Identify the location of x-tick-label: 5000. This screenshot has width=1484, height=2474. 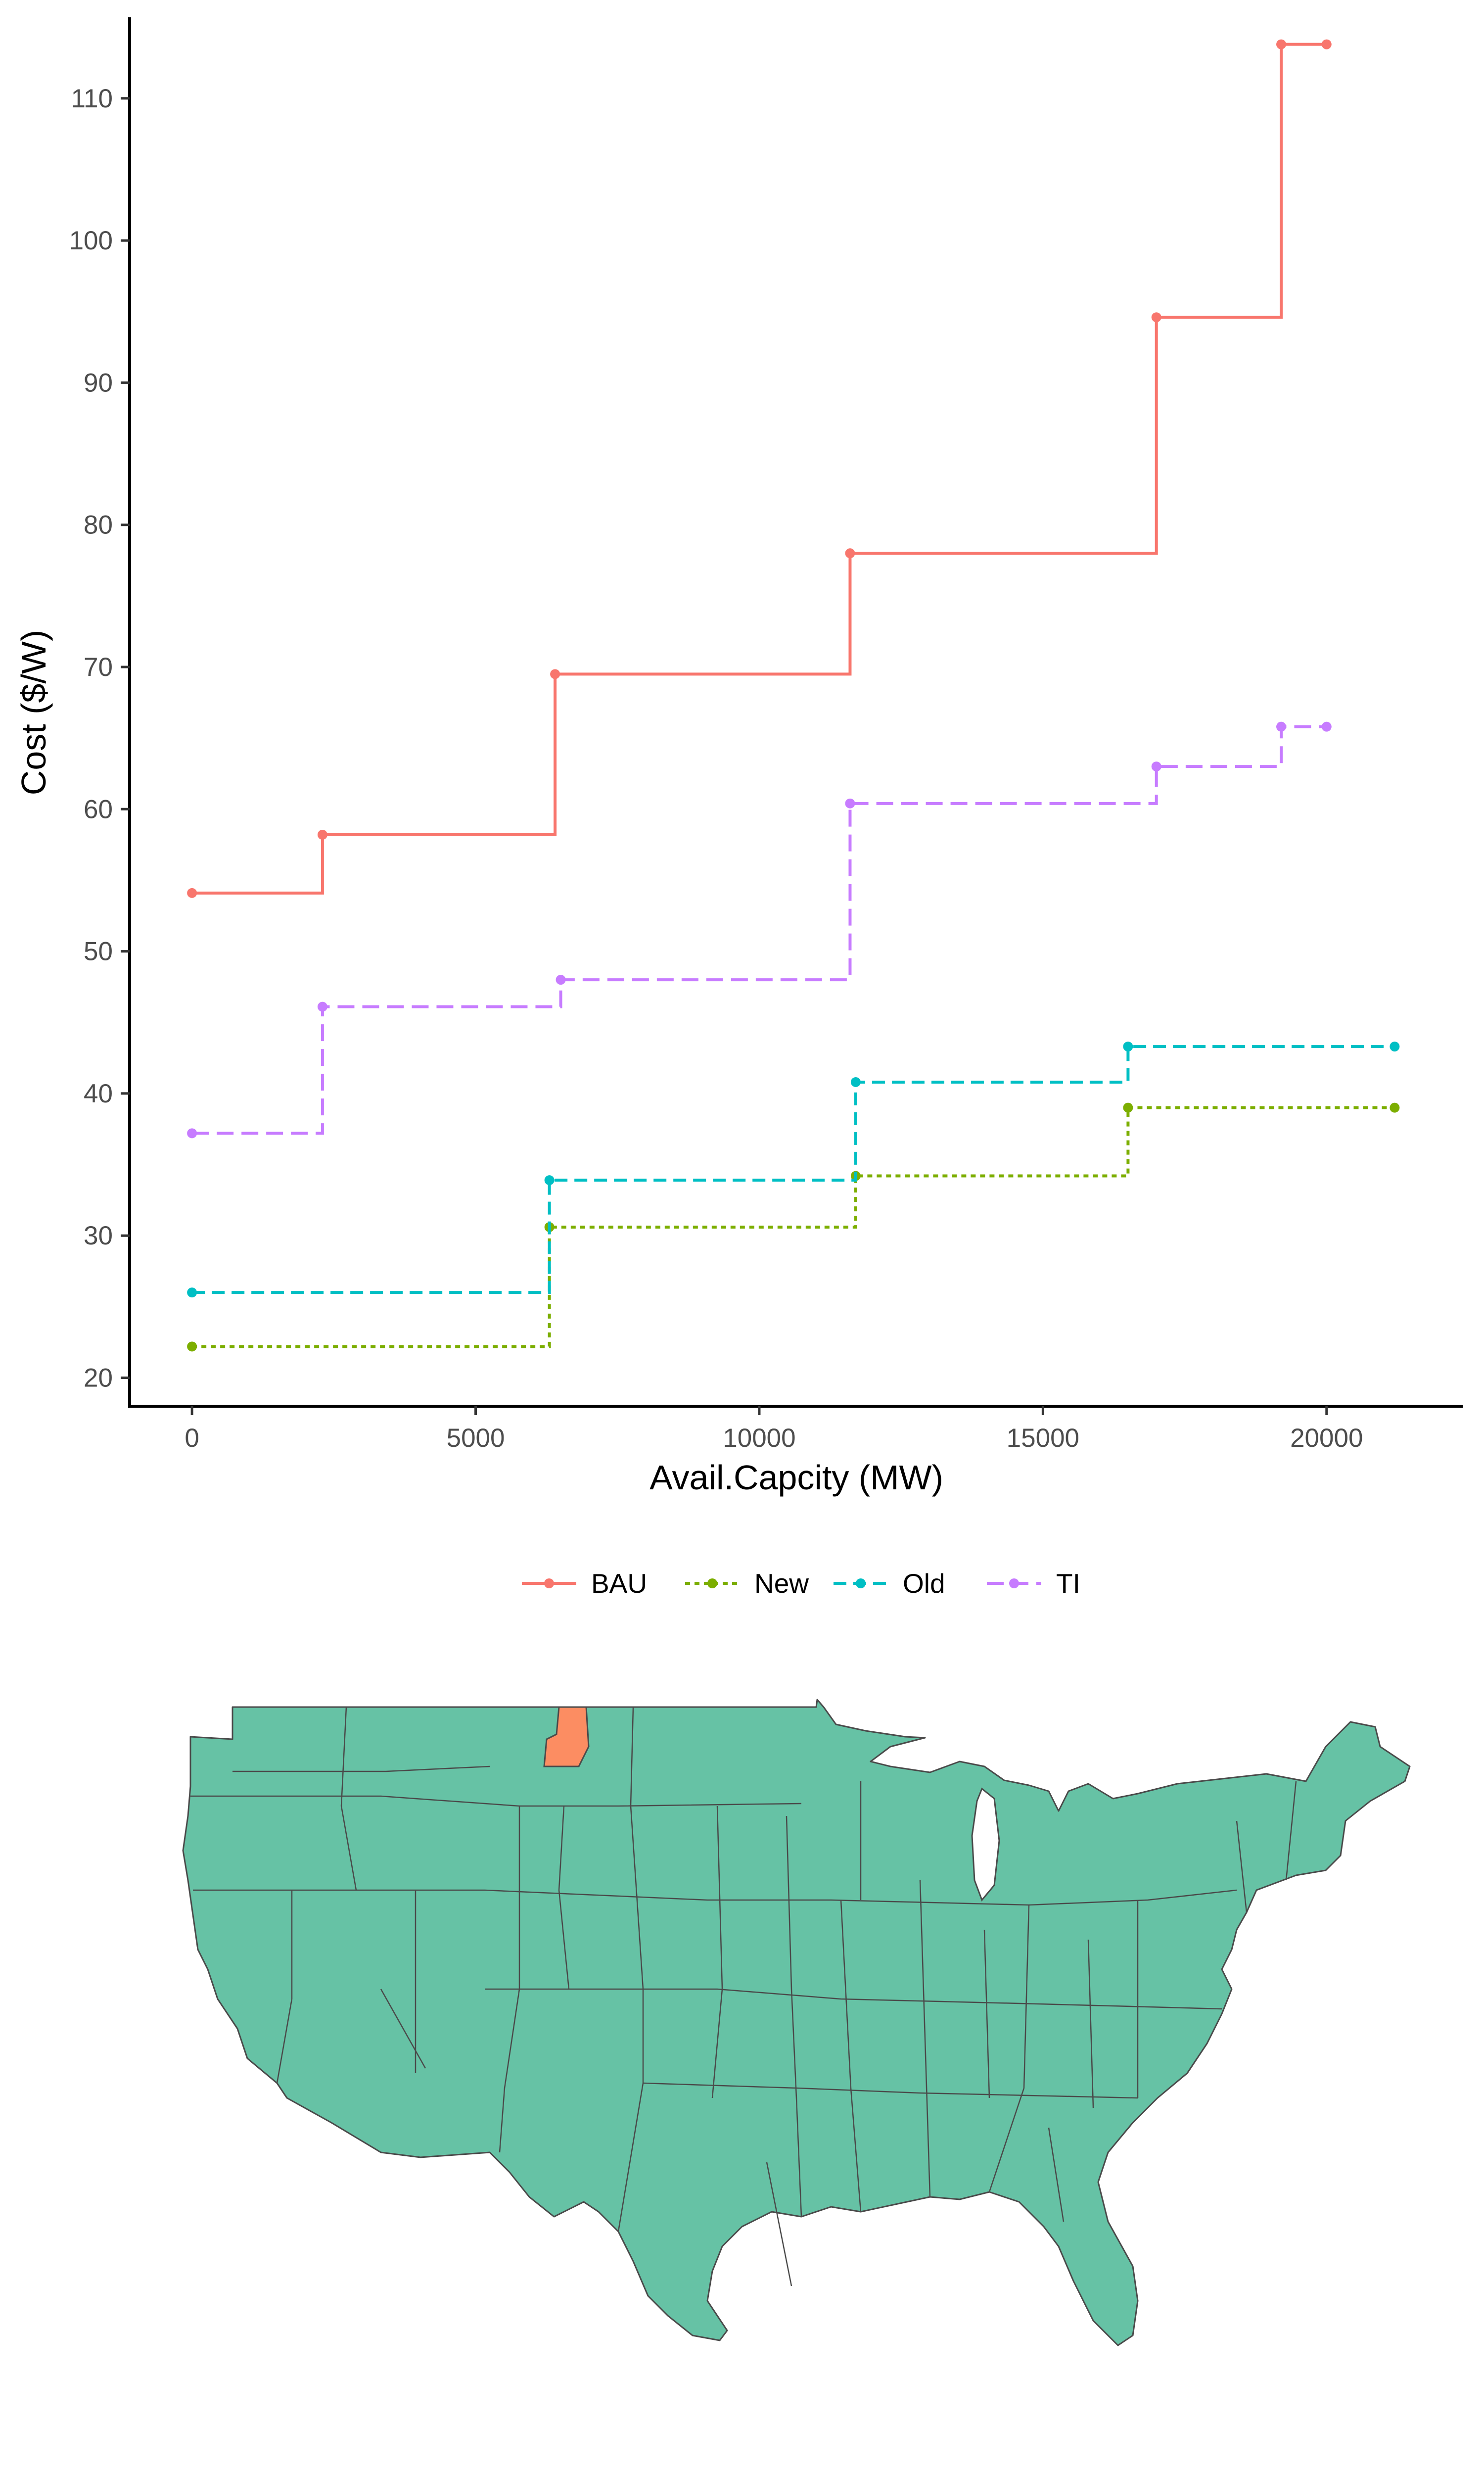
(476, 1438).